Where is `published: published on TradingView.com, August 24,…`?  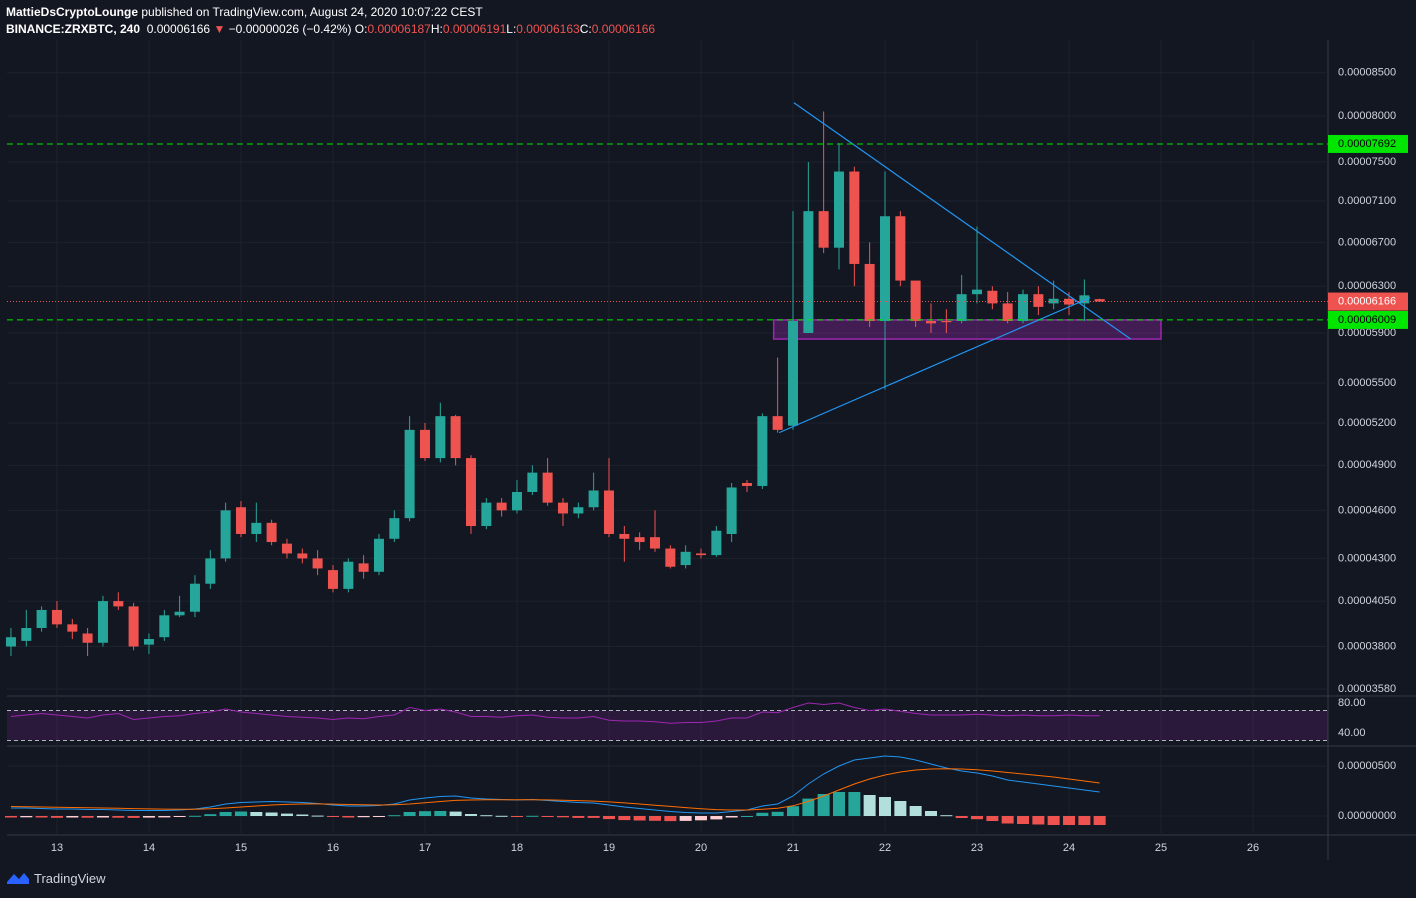
published: published on TradingView.com, August 24,… is located at coordinates (312, 12).